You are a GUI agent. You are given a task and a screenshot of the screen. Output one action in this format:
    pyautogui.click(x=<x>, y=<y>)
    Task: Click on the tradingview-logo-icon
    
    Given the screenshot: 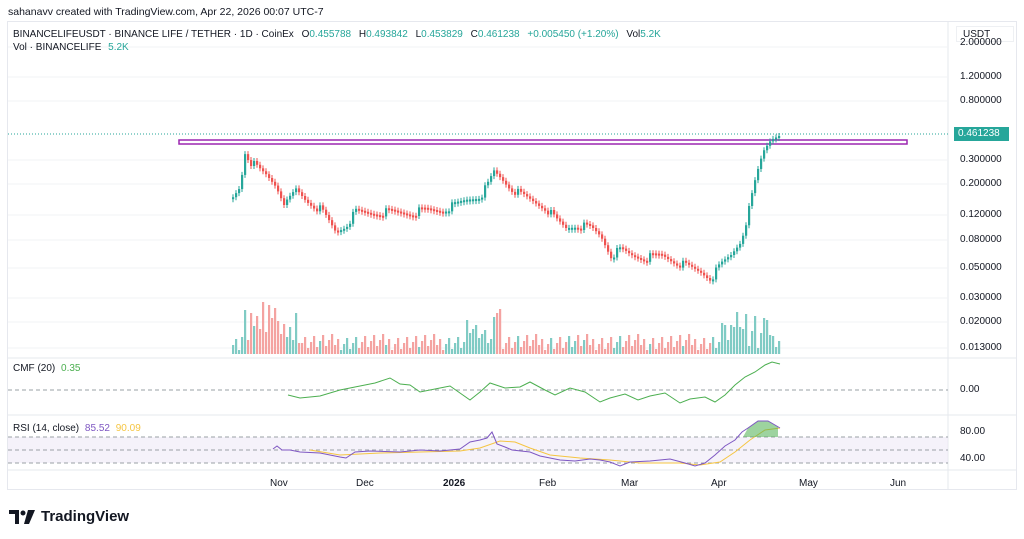 What is the action you would take?
    pyautogui.click(x=22, y=516)
    